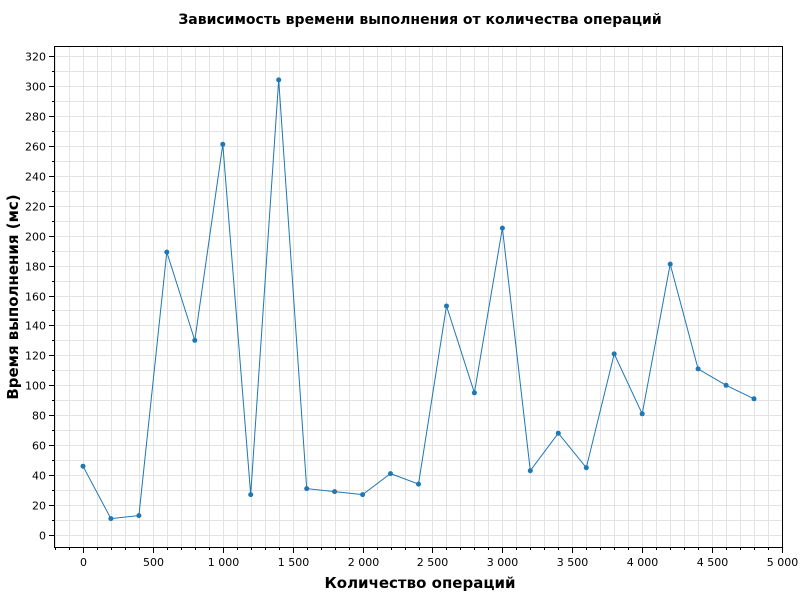  I want to click on x-tick-label: 2 000, so click(364, 562).